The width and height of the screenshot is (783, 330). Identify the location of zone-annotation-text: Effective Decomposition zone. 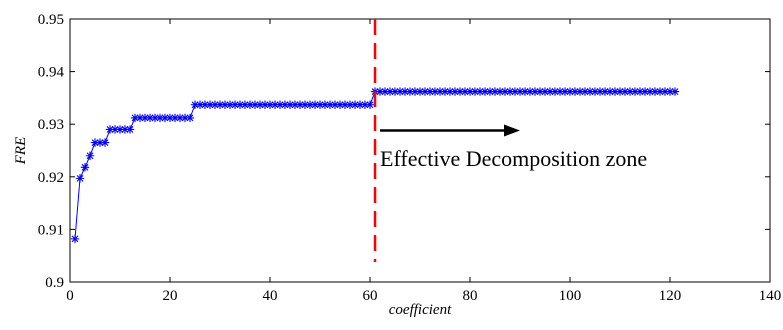
(513, 158).